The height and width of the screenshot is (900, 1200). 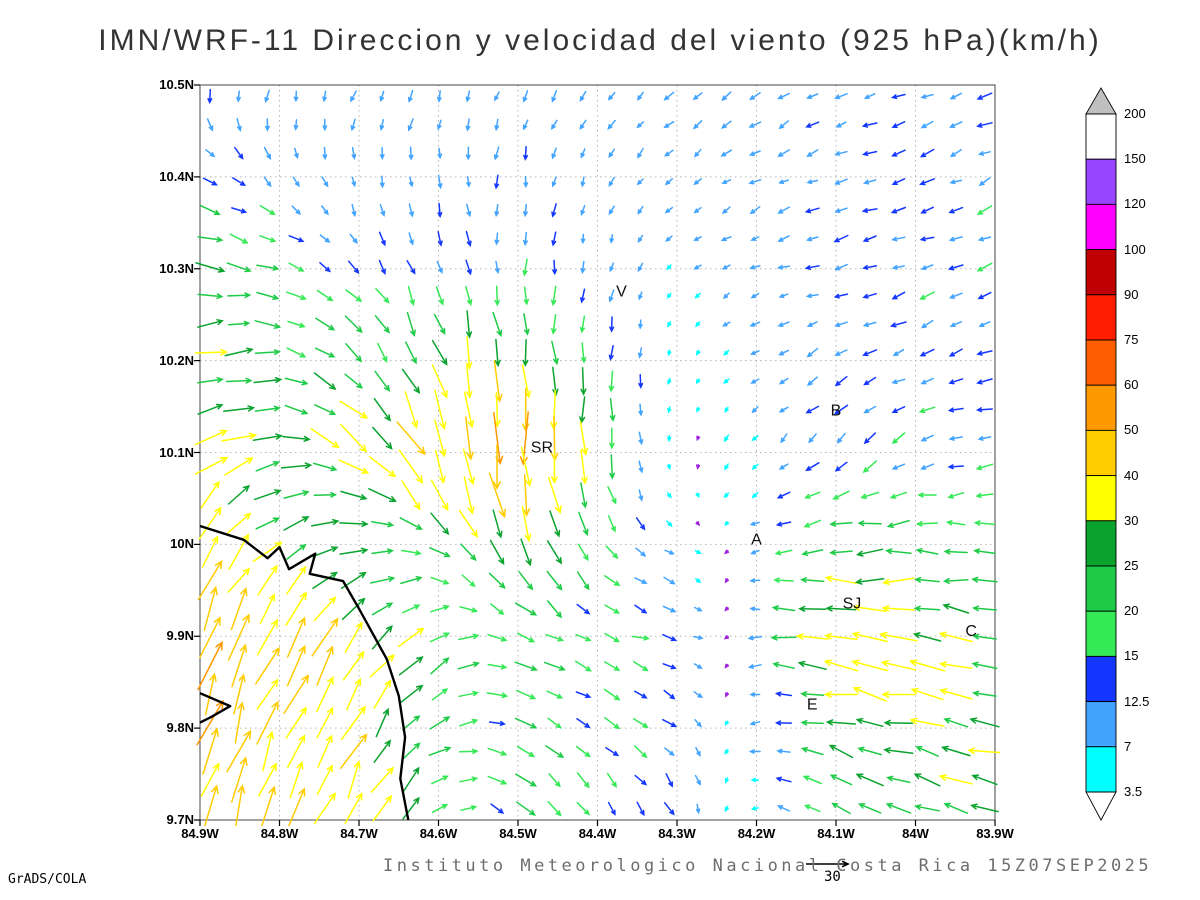 I want to click on colorbar-label: 50, so click(x=1131, y=430).